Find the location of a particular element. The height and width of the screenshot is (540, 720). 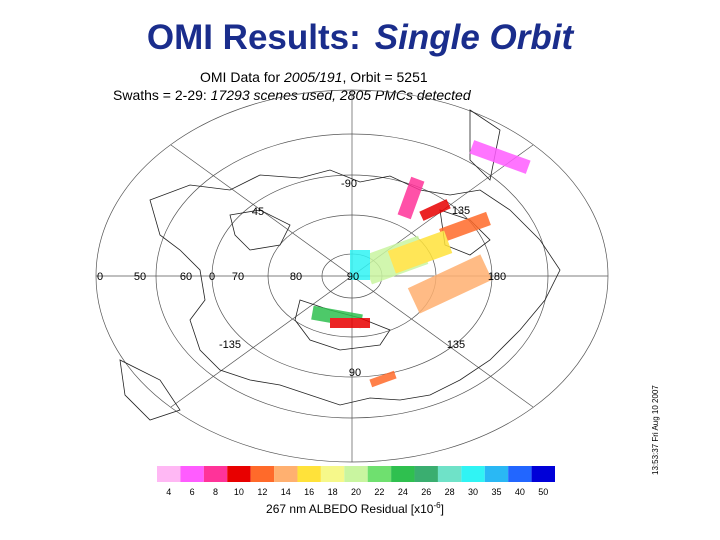

header-line1: OMI Data for 2005/191, Orbit = 5251 is located at coordinates (314, 77).